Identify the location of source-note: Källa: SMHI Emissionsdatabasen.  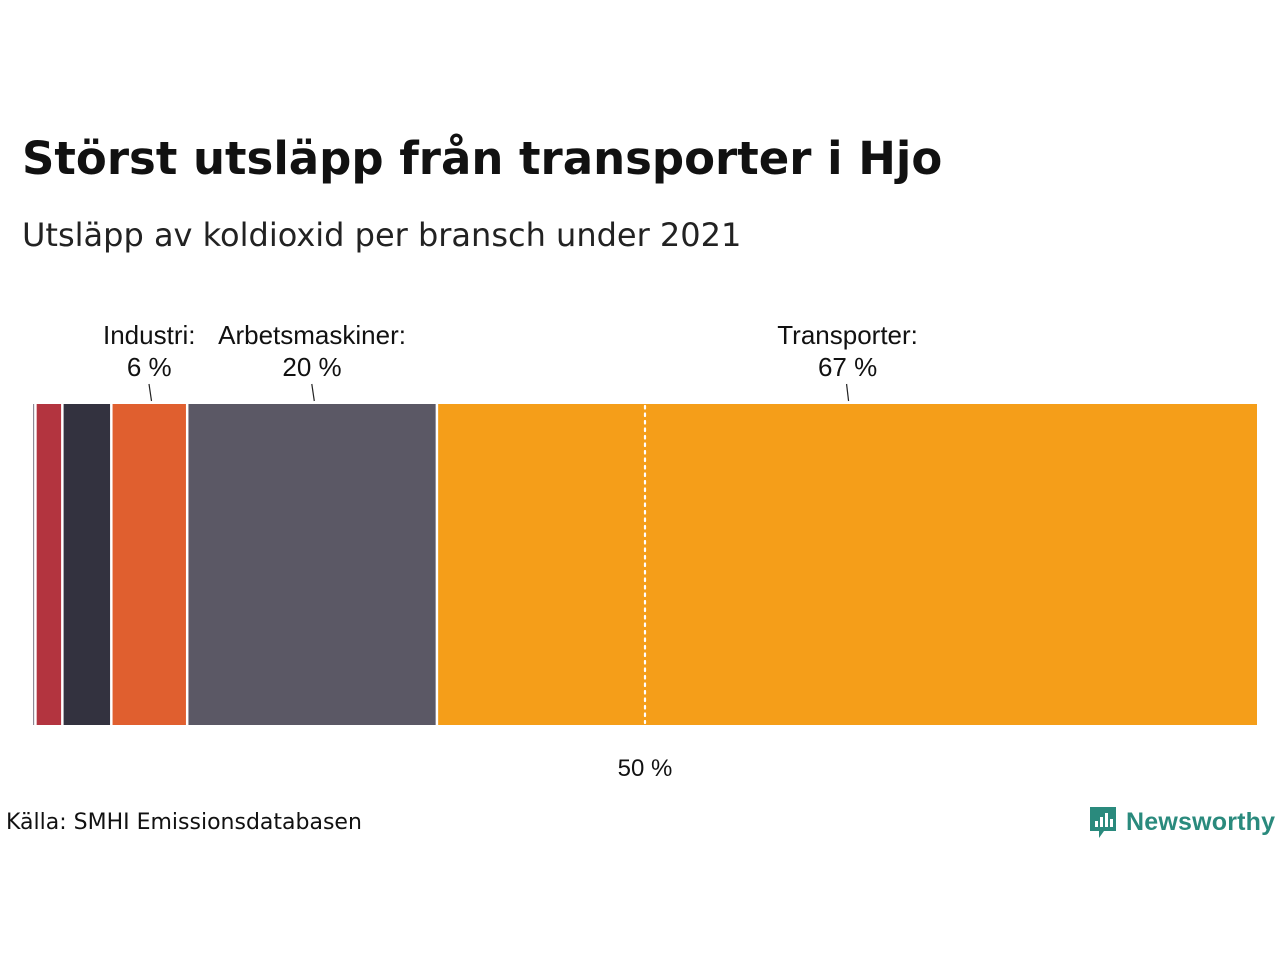
(184, 822).